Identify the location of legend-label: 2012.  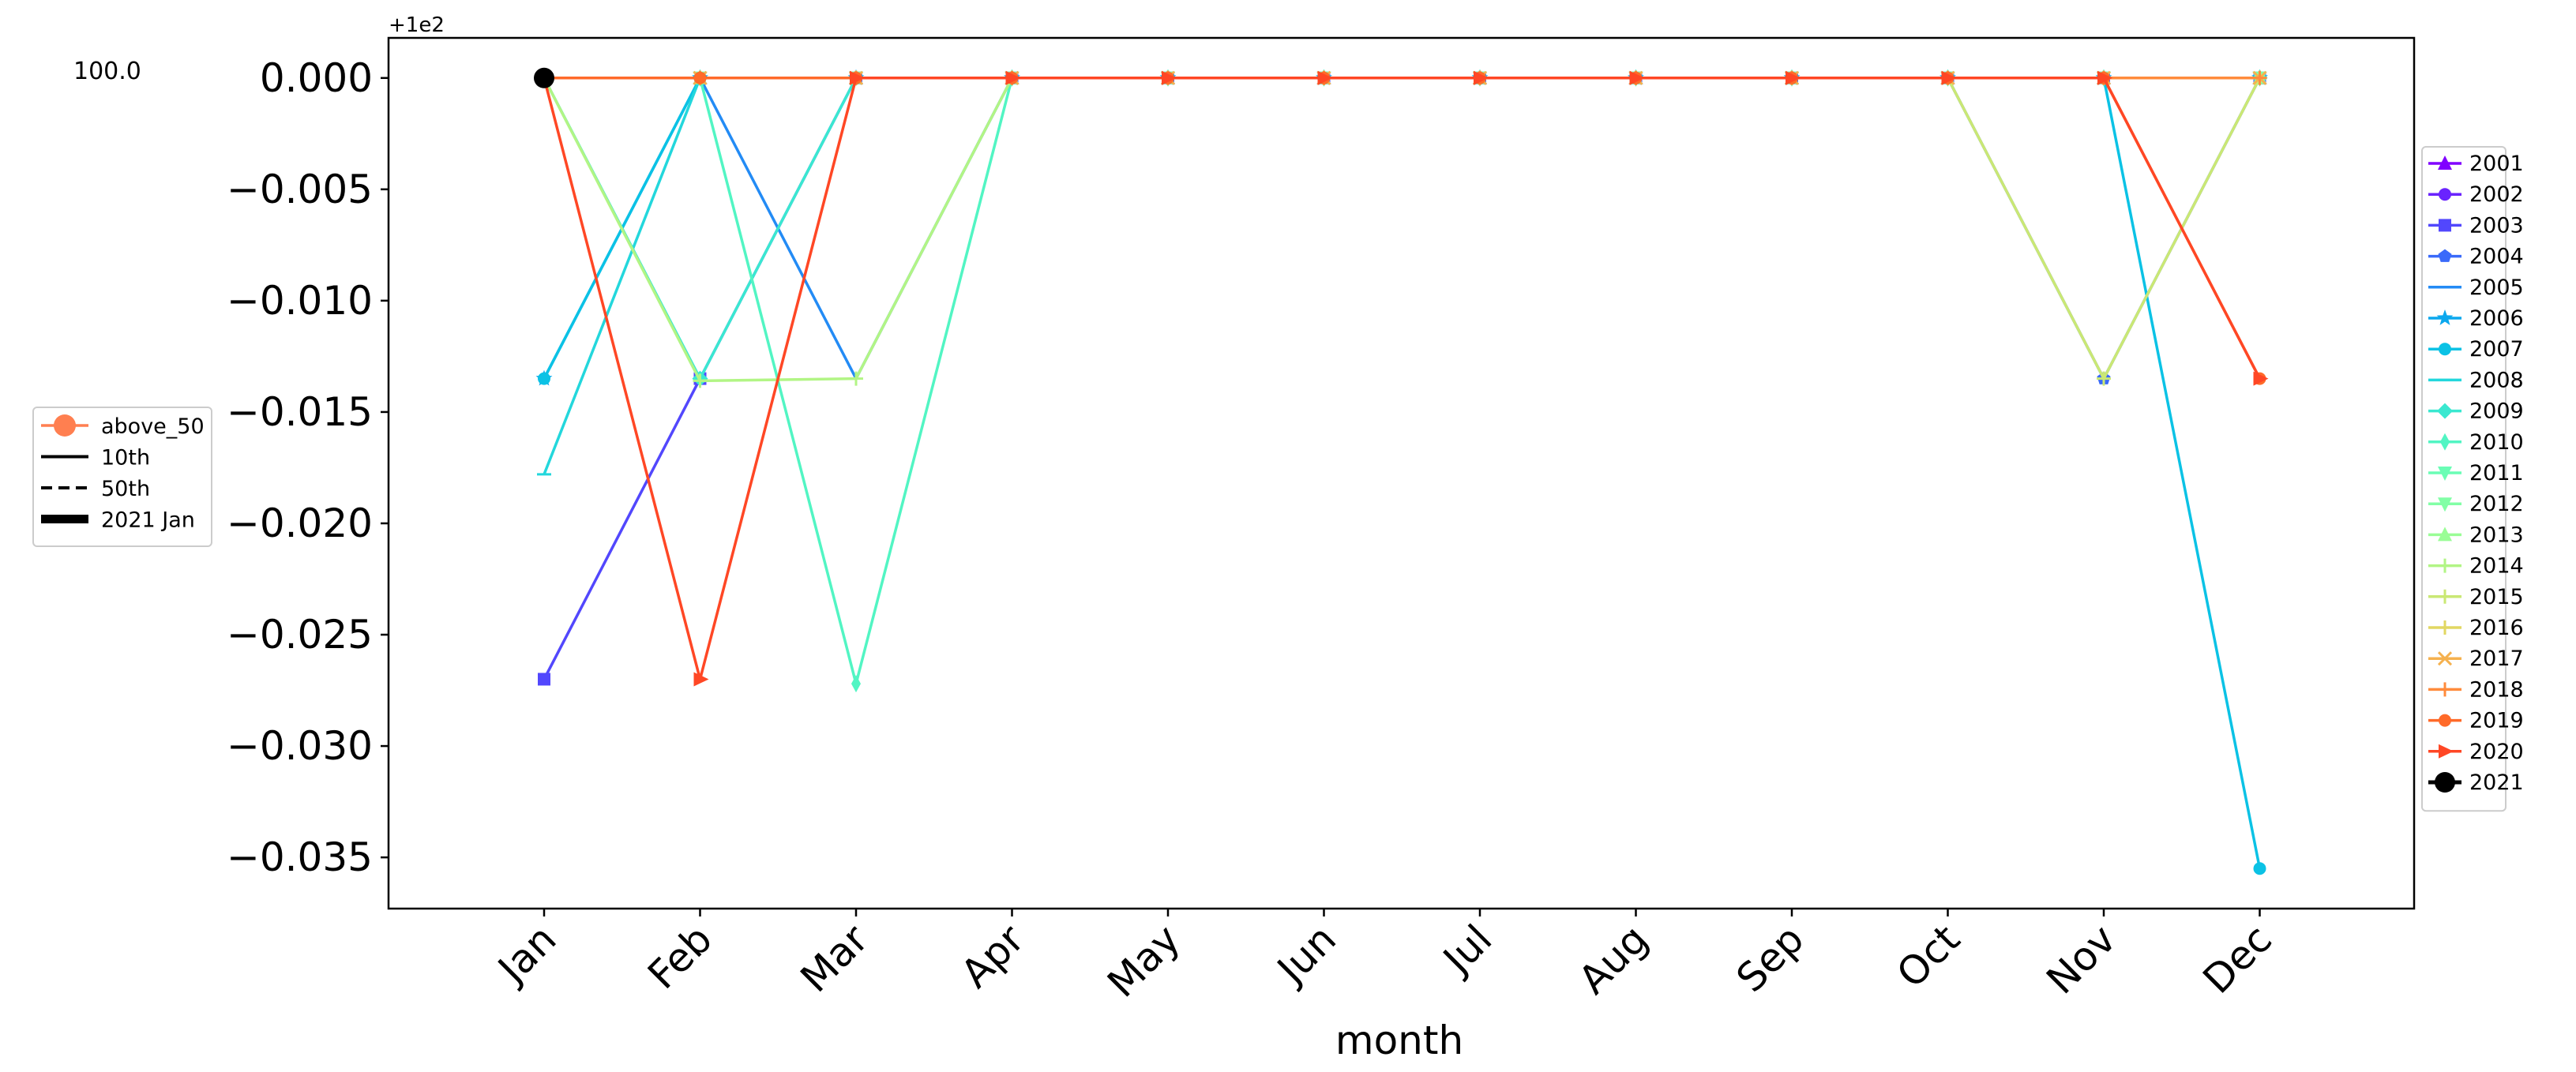
(2496, 504).